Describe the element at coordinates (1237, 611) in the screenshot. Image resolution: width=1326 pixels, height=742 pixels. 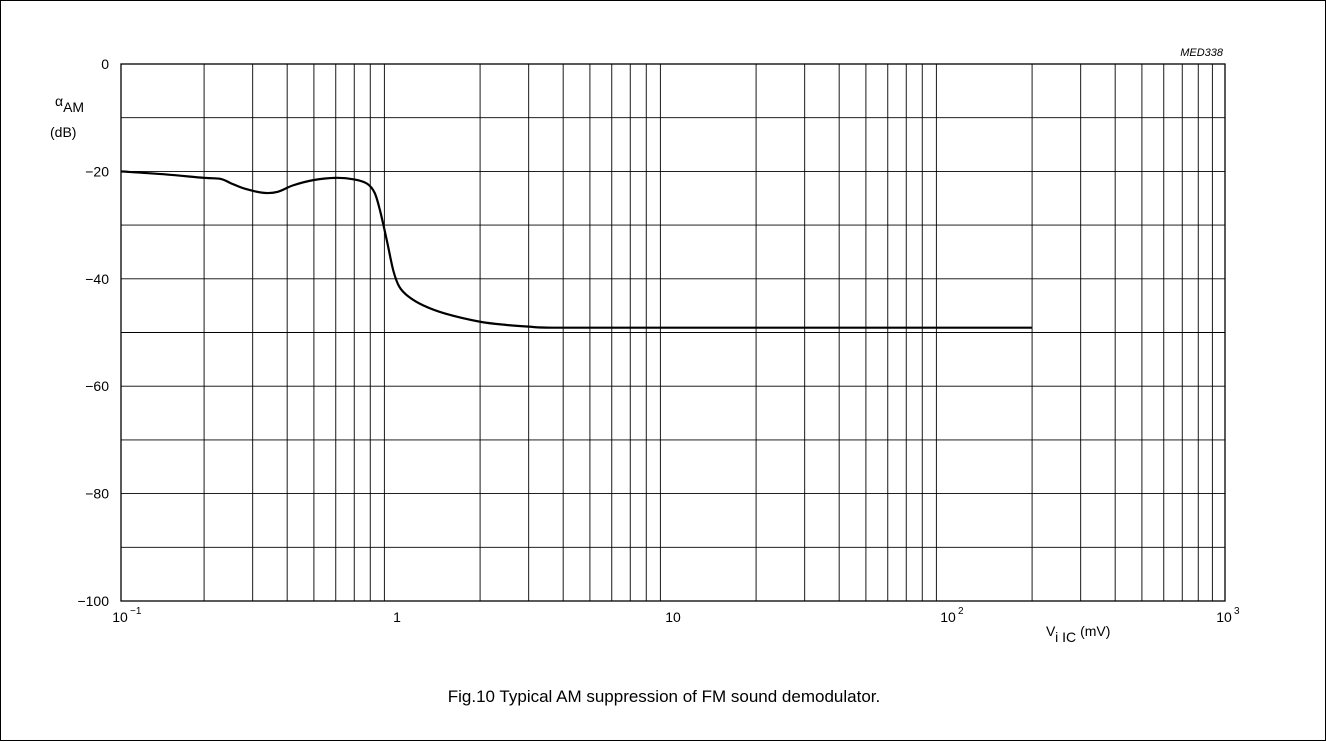
I see `x-tick-exponent: 3` at that location.